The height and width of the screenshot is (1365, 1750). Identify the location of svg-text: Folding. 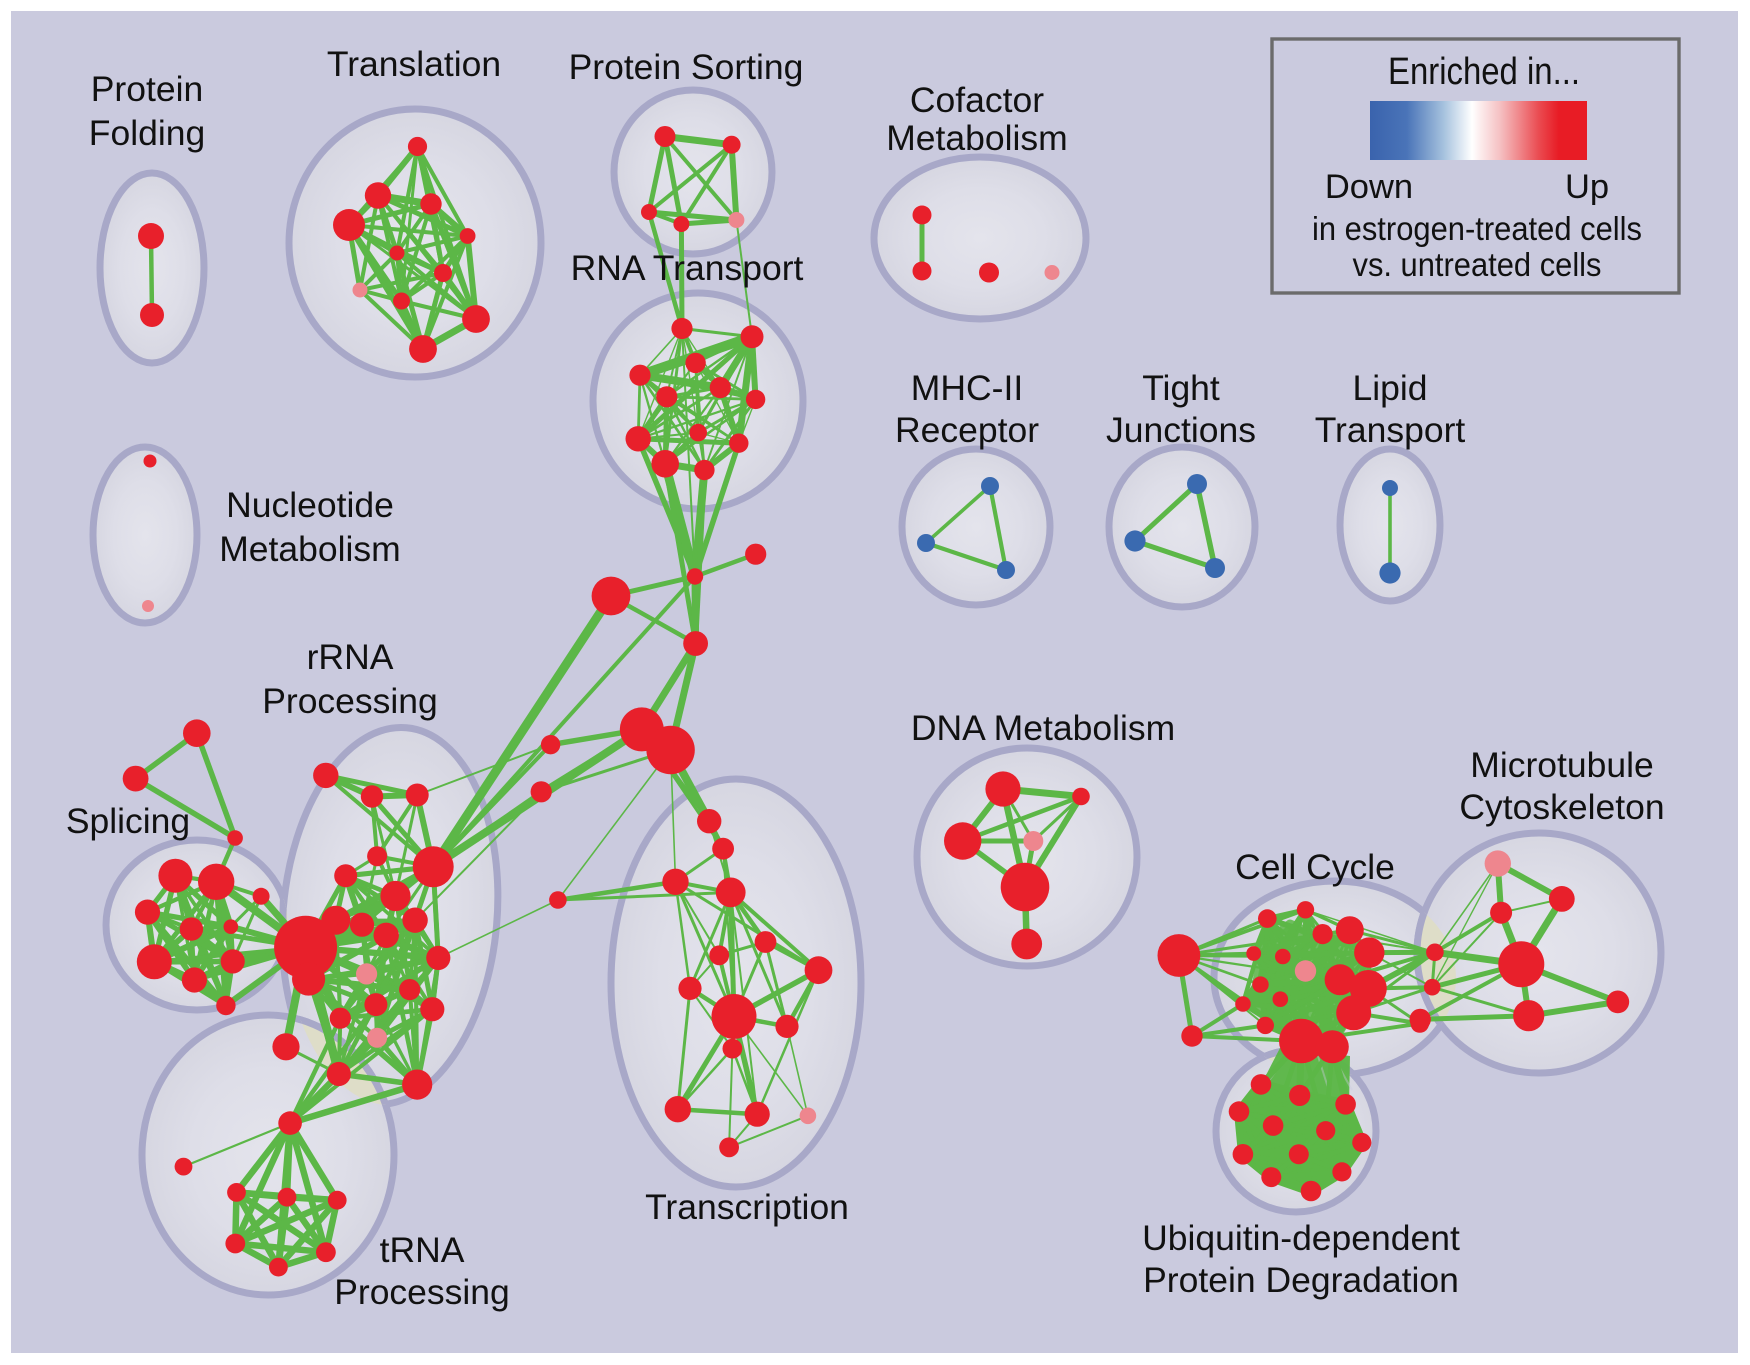
(147, 133).